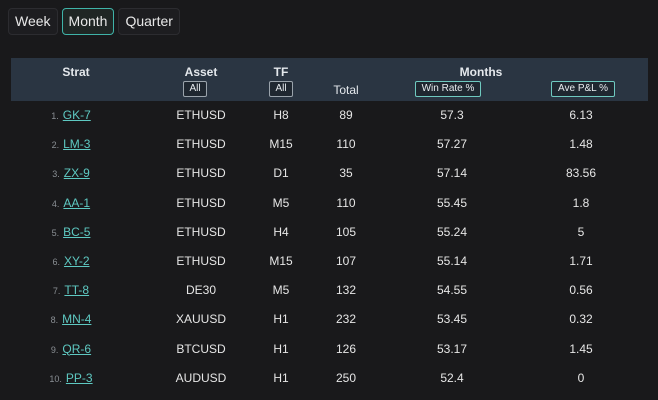 The width and height of the screenshot is (658, 400). What do you see at coordinates (77, 144) in the screenshot?
I see `strat-link: LM-3` at bounding box center [77, 144].